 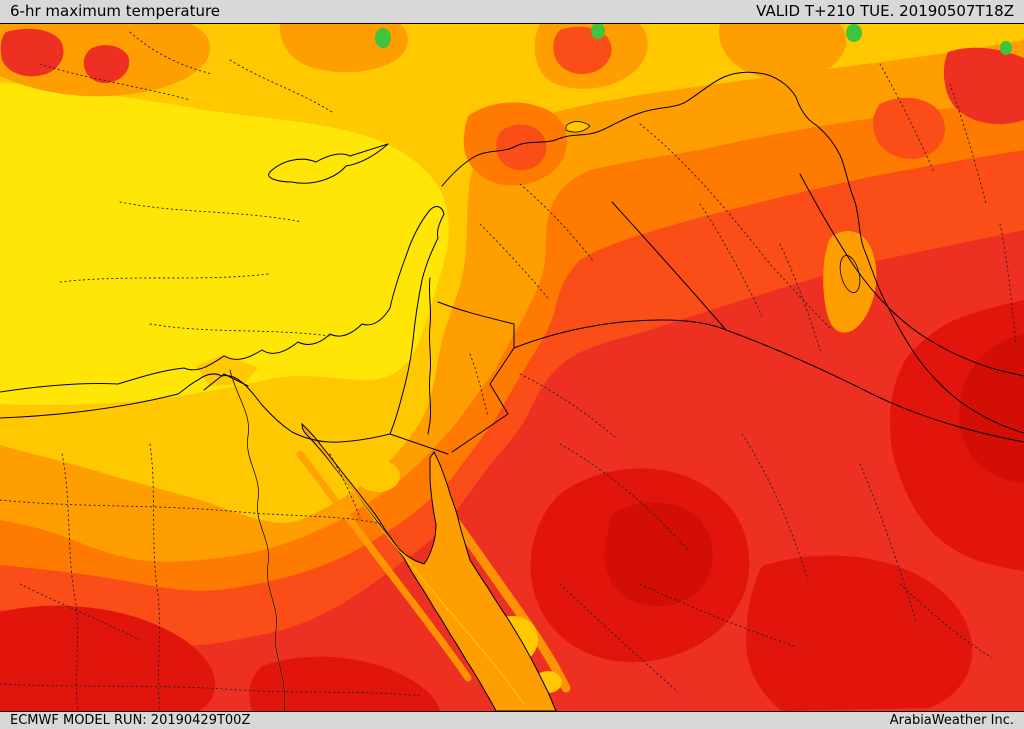 What do you see at coordinates (115, 11) in the screenshot?
I see `map-title: 6-hr maximum temperature` at bounding box center [115, 11].